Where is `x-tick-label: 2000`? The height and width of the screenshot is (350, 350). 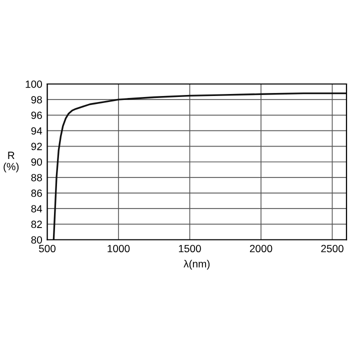 x-tick-label: 2000 is located at coordinates (261, 248).